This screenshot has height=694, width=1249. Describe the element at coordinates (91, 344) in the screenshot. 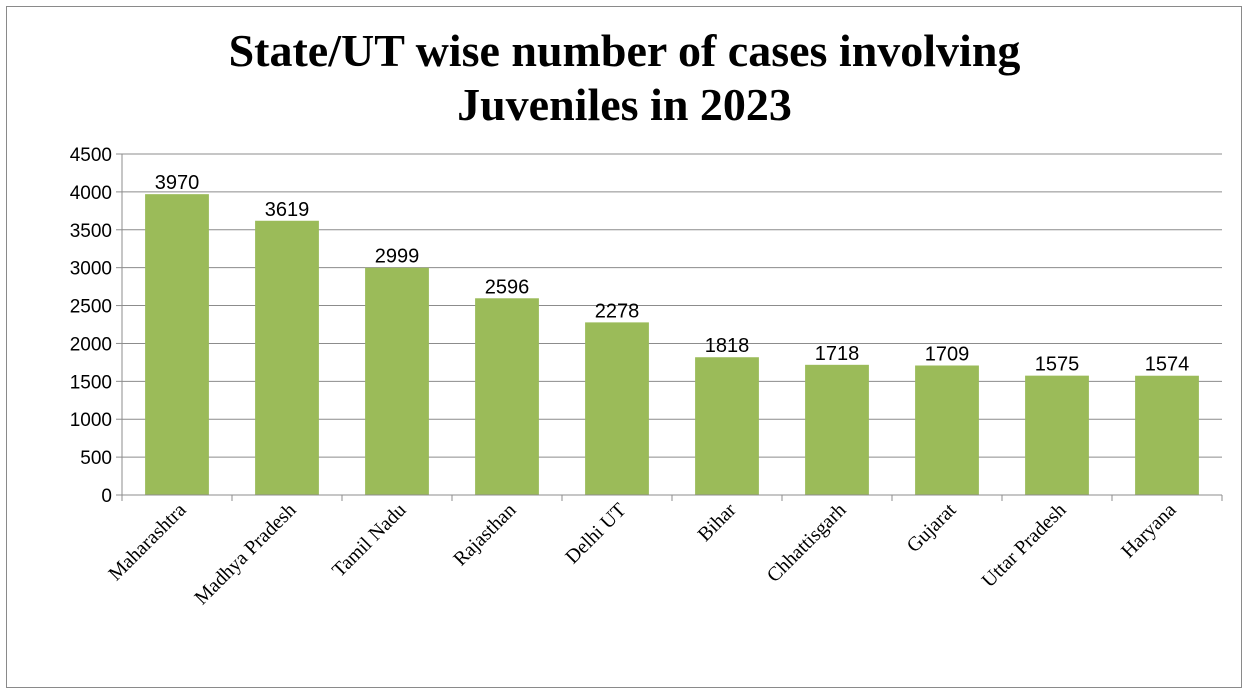

I see `y-tick-label: 2000` at that location.